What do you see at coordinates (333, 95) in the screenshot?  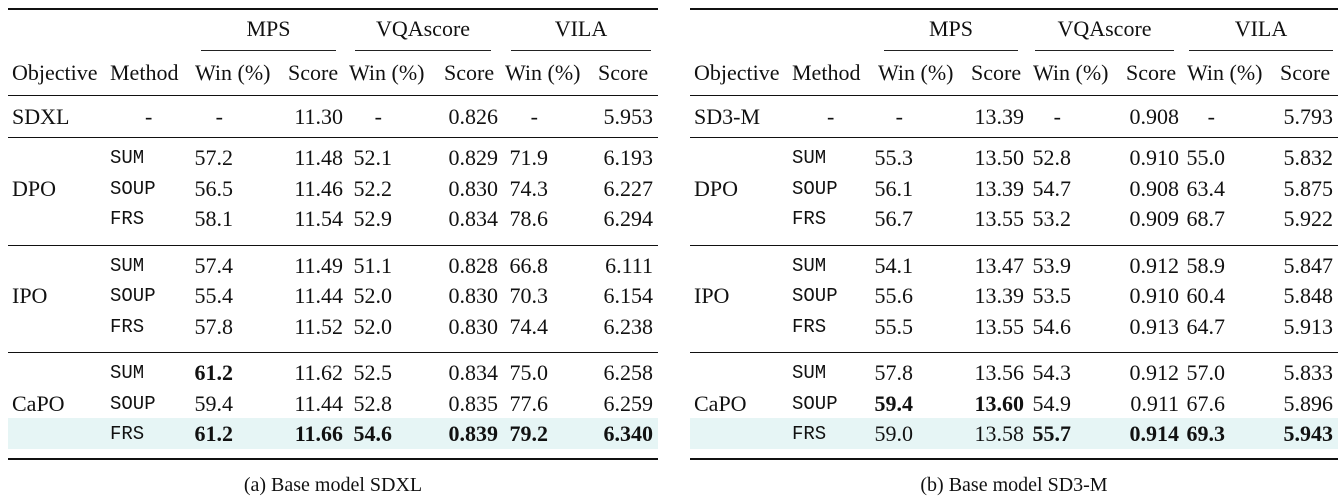 I see `header-rule` at bounding box center [333, 95].